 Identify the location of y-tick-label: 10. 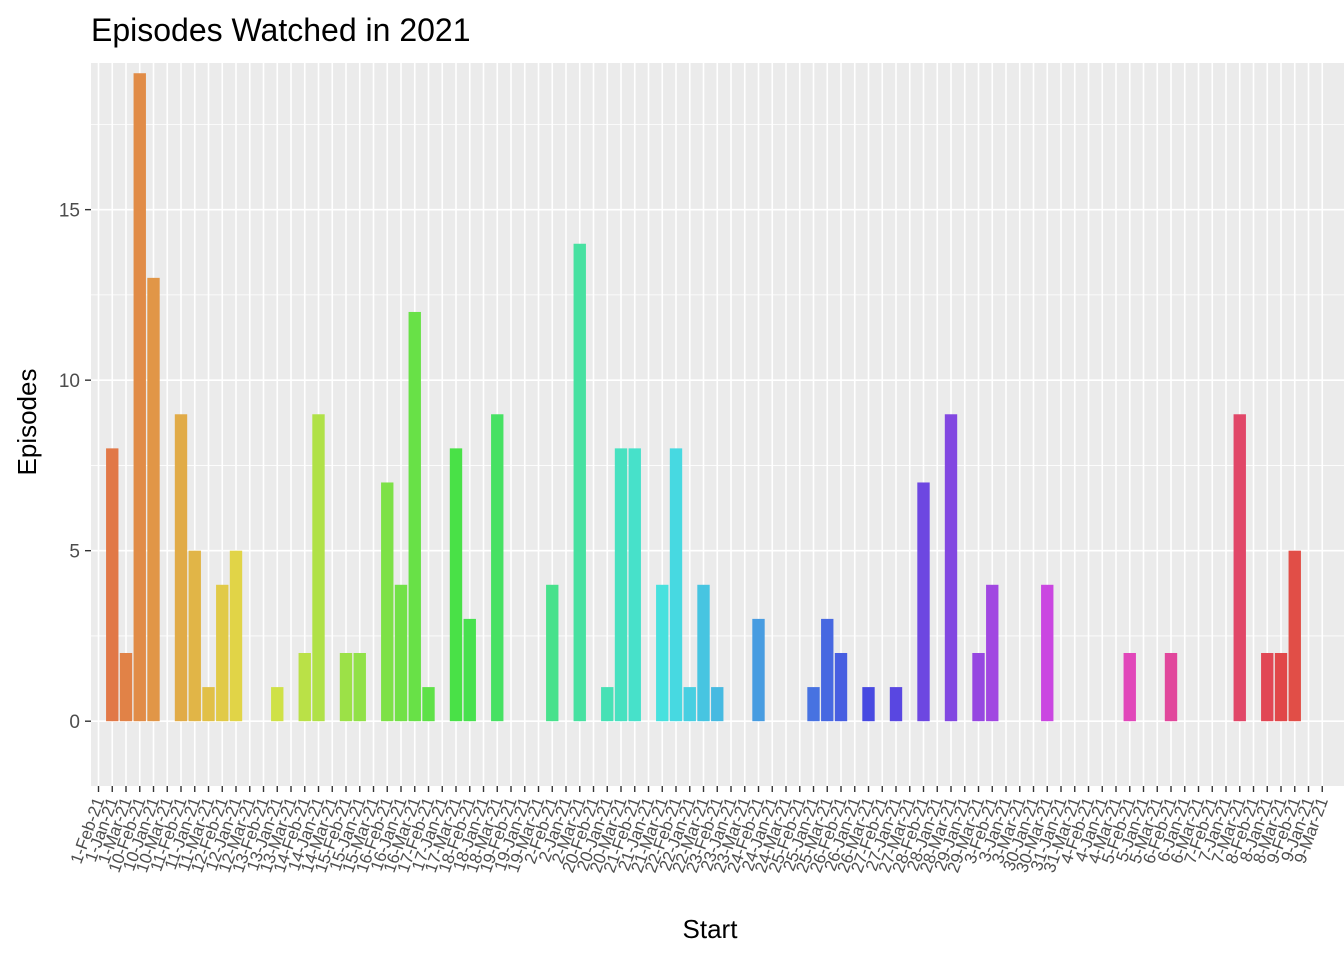
(69, 381).